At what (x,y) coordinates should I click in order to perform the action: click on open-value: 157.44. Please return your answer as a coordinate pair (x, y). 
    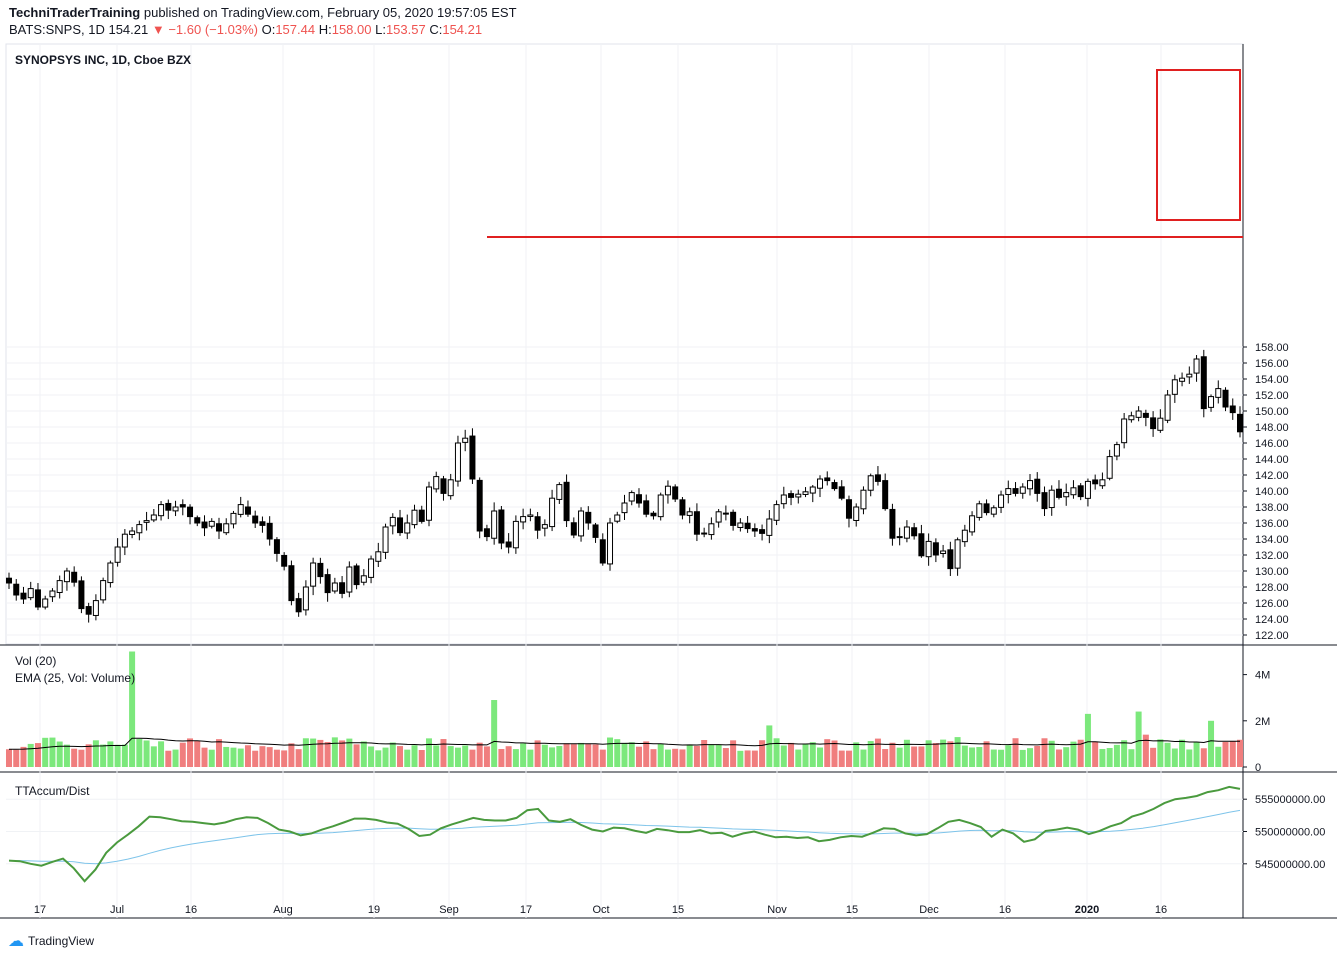
    Looking at the image, I should click on (295, 29).